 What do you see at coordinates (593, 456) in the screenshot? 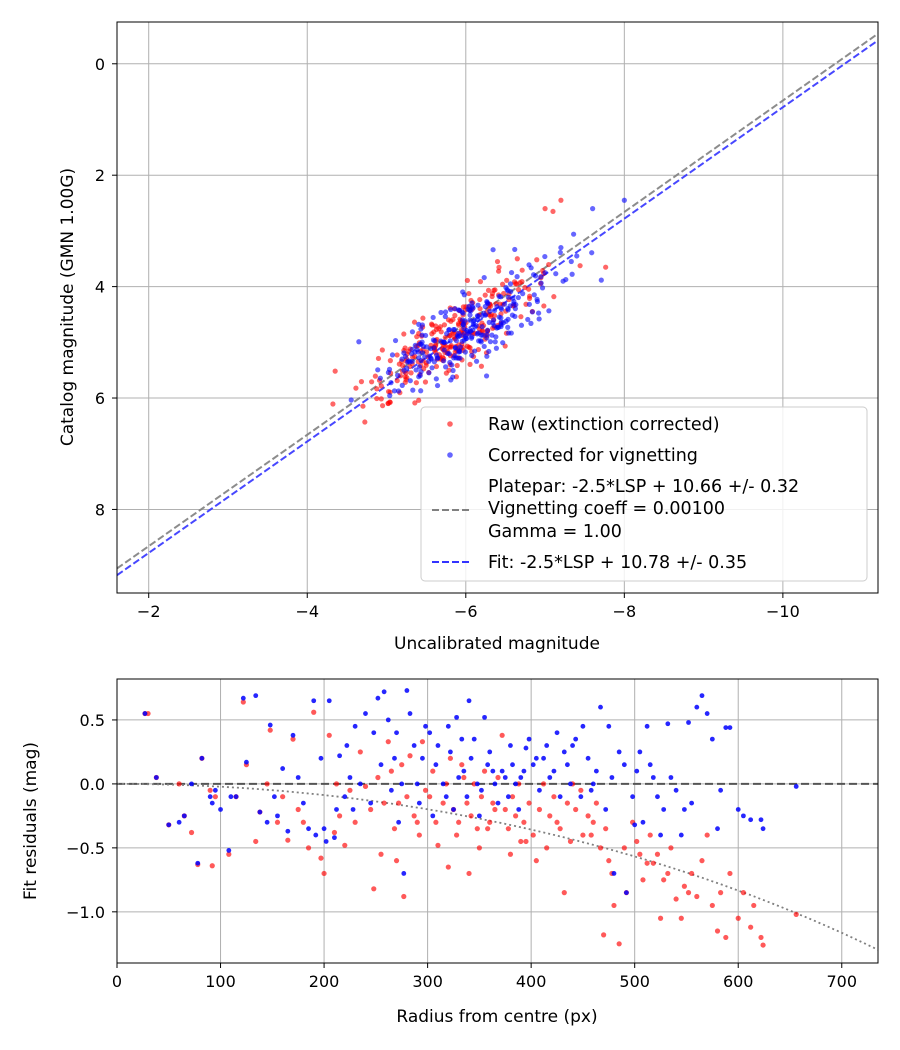
I see `legend-label-corrected: Corrected for vignetting` at bounding box center [593, 456].